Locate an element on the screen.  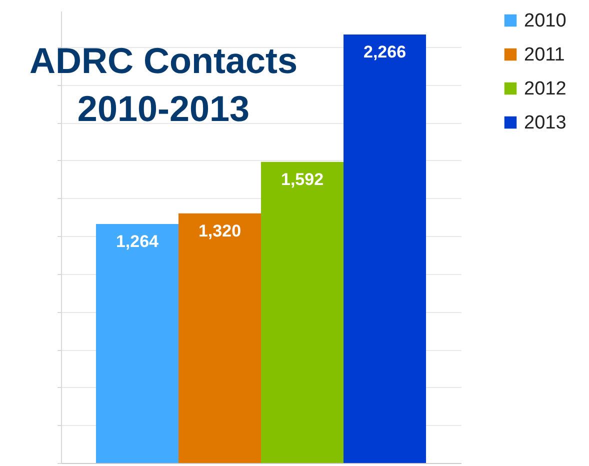
text: 2010-2013 is located at coordinates (163, 108).